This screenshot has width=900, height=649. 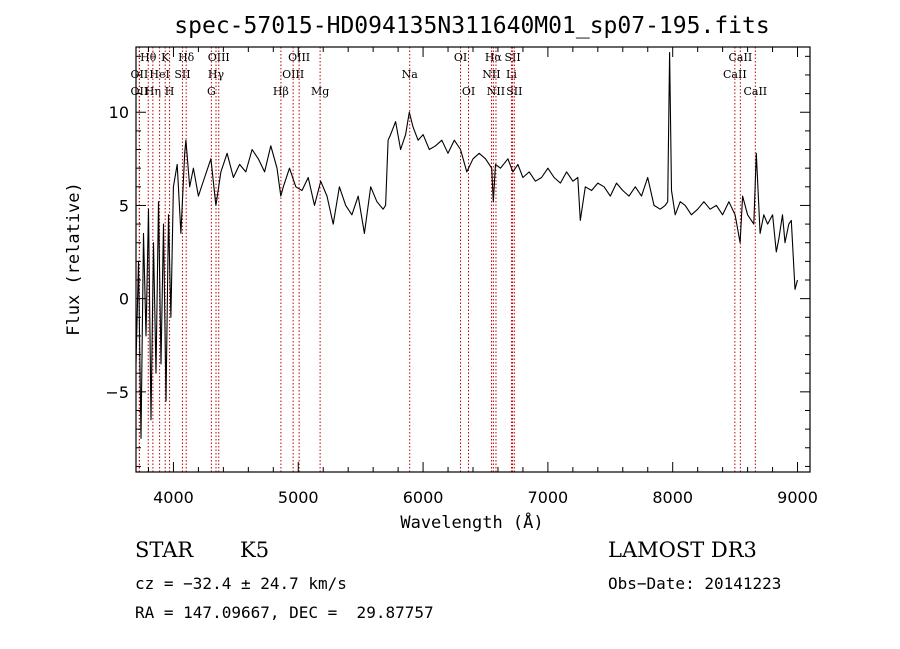 I want to click on x-tick-label-6000: 6000, so click(x=423, y=497).